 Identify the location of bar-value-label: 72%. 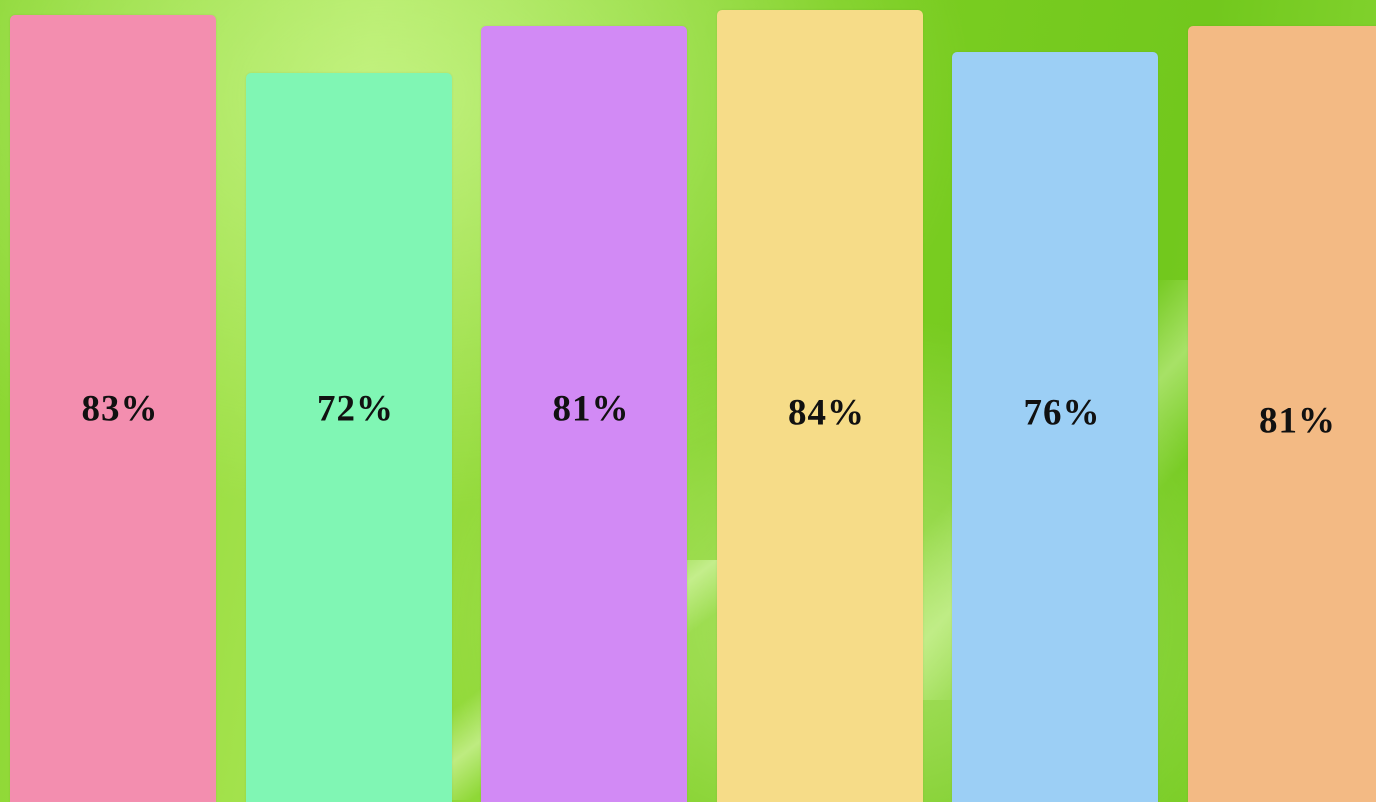
(355, 409).